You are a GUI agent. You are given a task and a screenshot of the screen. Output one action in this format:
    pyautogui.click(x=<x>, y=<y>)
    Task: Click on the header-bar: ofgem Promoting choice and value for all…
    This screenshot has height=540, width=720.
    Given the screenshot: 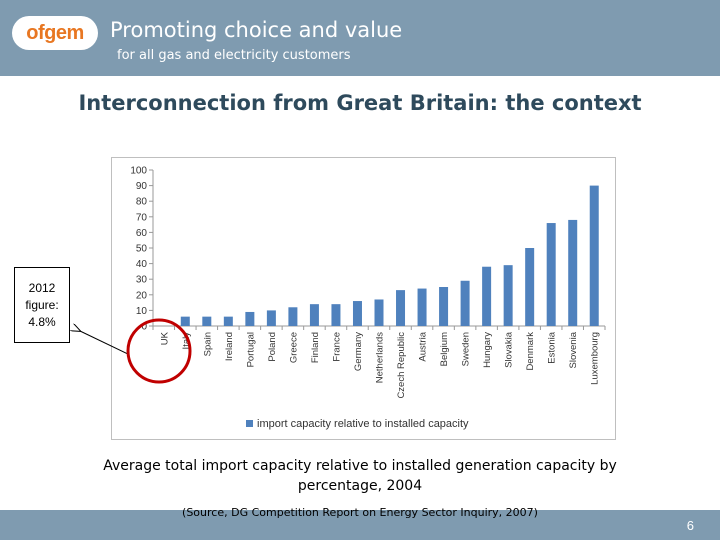 What is the action you would take?
    pyautogui.click(x=360, y=38)
    